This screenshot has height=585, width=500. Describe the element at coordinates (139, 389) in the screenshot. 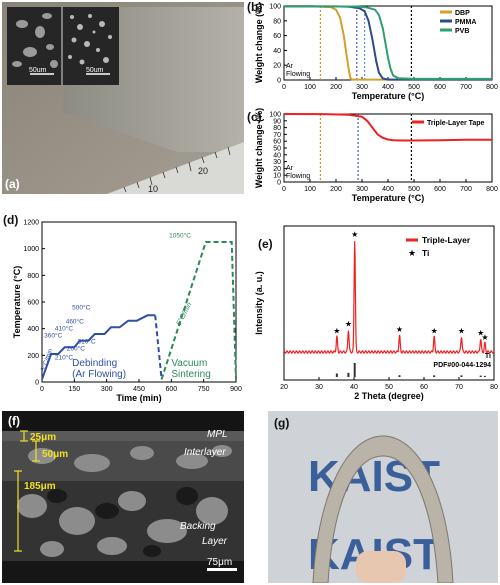

I see `x-tick-label: 450` at that location.